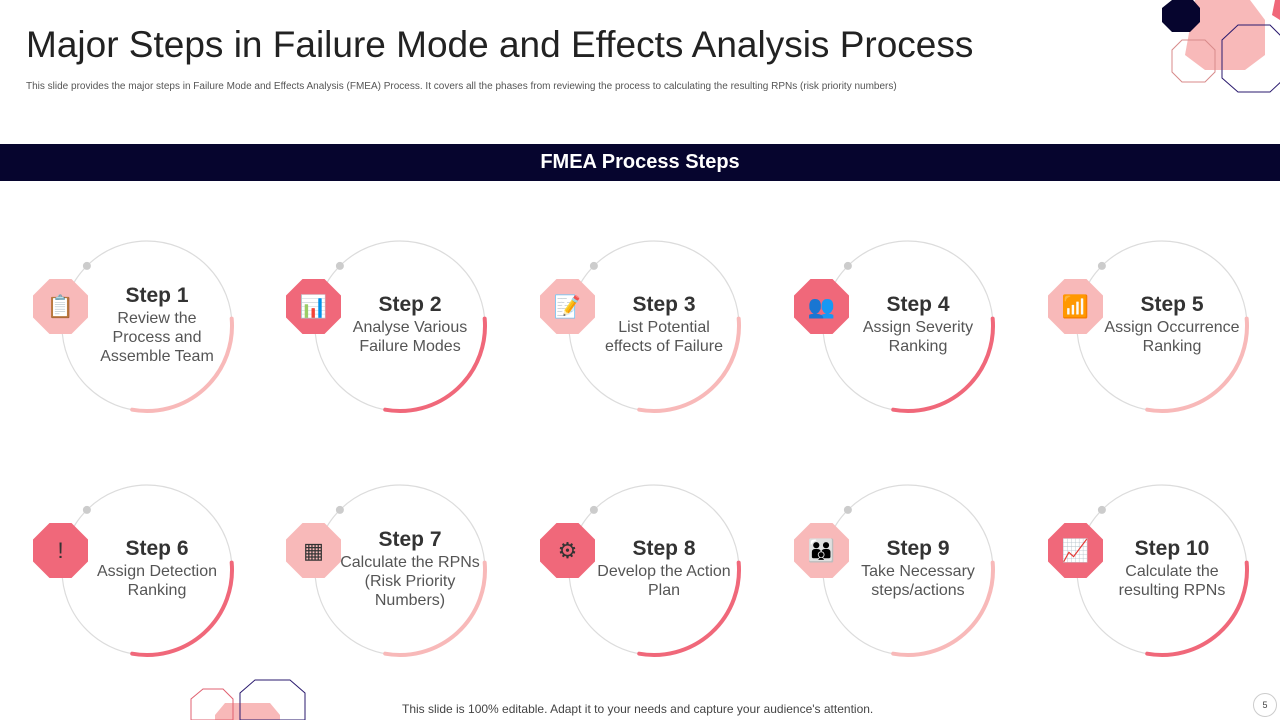 This screenshot has width=1280, height=720. What do you see at coordinates (1265, 705) in the screenshot?
I see `page-number: 5` at bounding box center [1265, 705].